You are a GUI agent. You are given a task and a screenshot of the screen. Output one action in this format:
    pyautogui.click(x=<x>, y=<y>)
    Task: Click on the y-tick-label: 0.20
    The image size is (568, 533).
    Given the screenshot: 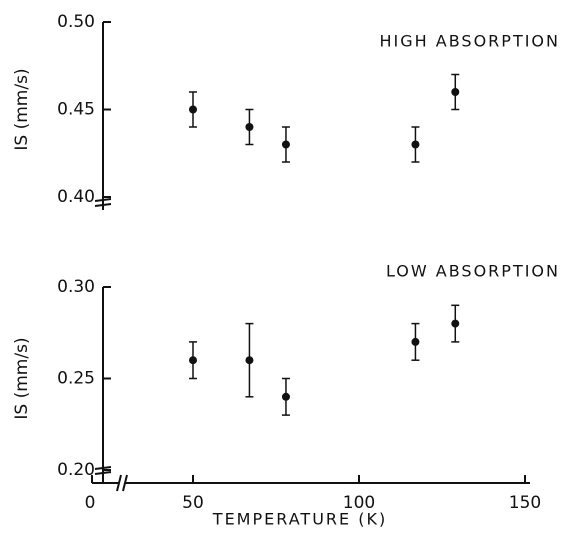 What is the action you would take?
    pyautogui.click(x=76, y=470)
    